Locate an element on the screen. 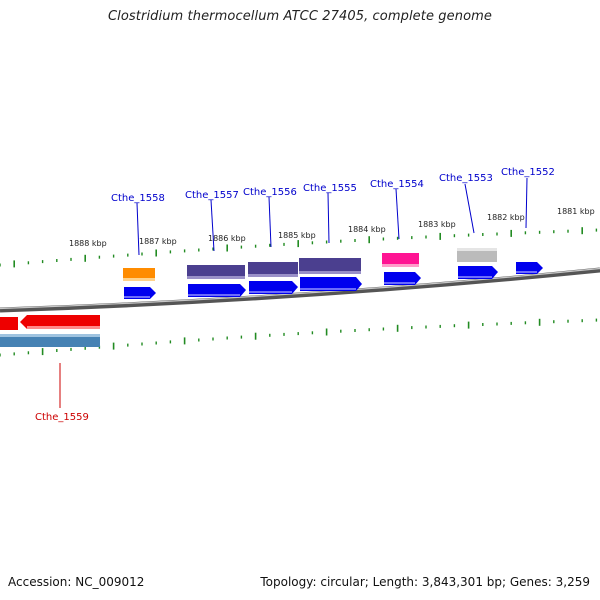 The image size is (600, 600). reverse-cds-track is located at coordinates (50, 322).